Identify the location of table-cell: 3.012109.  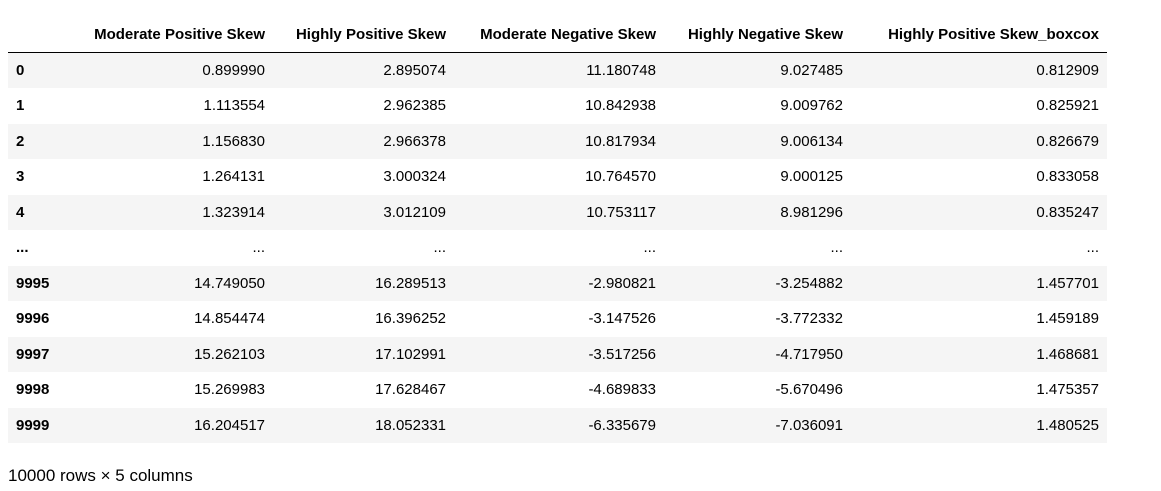
(414, 212).